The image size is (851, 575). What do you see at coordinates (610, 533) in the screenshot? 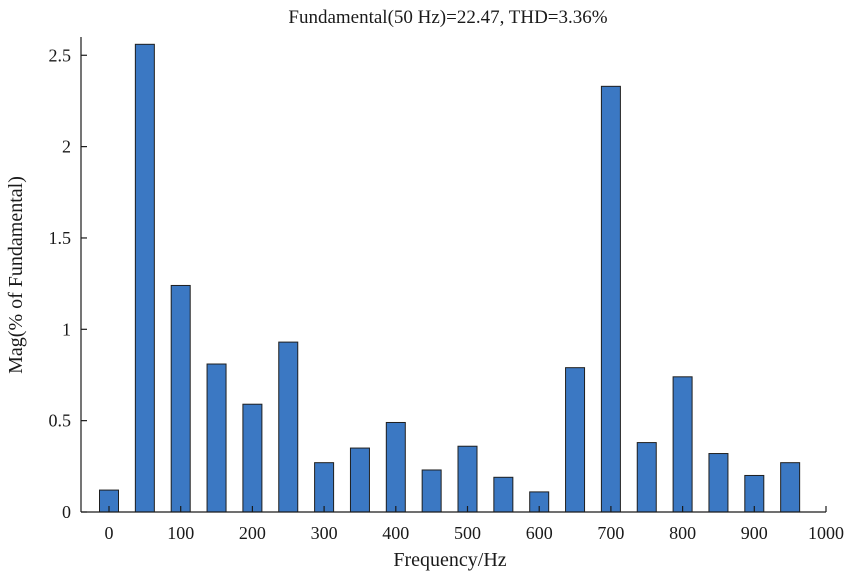
I see `x-tick-label: 700` at bounding box center [610, 533].